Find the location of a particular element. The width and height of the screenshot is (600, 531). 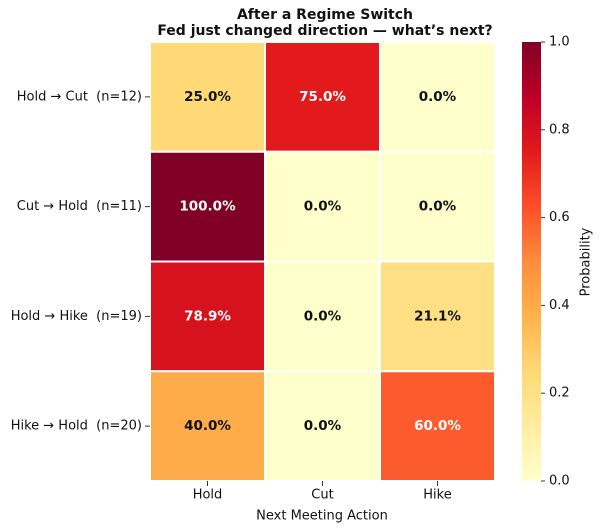

cell-value-label: 75.0% is located at coordinates (322, 97).